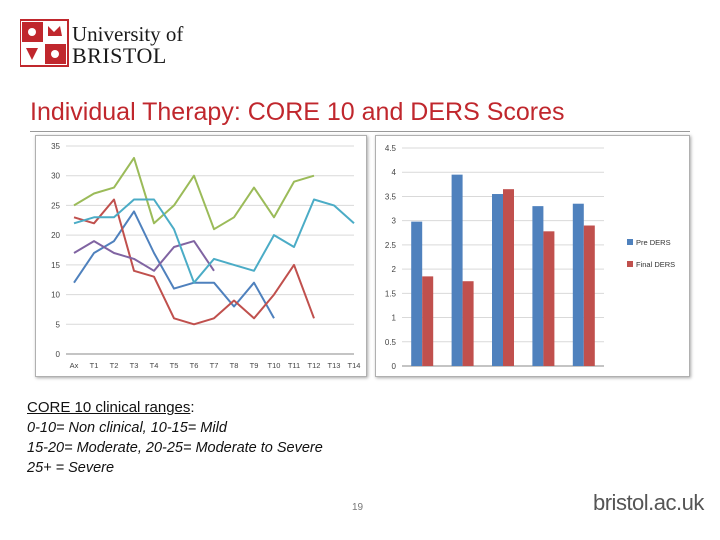  I want to click on y-tick-label: 25, so click(55, 205).